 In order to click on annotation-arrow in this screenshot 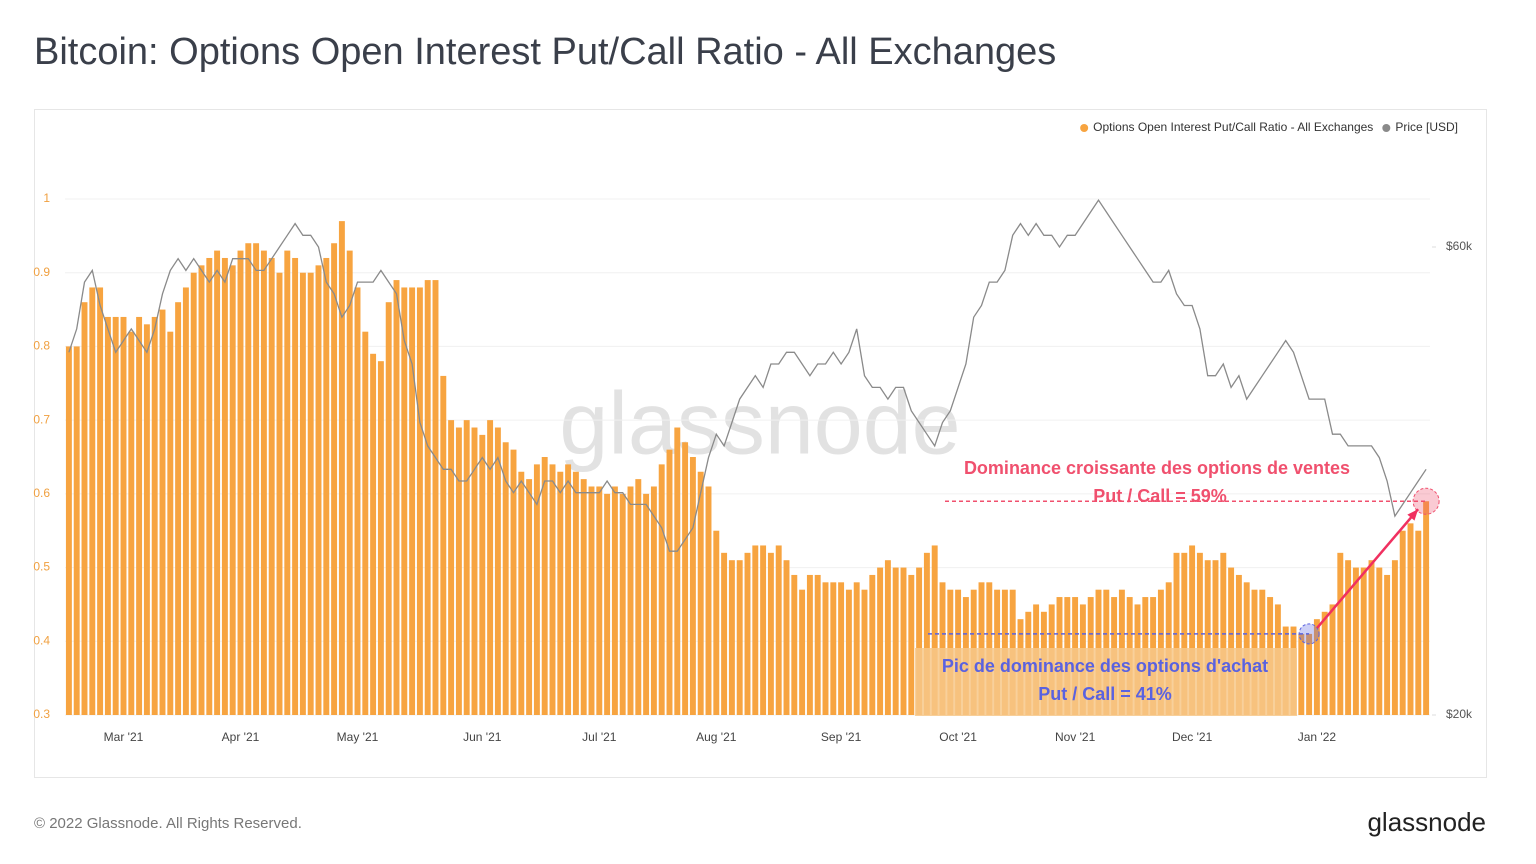, I will do `click(1368, 568)`.